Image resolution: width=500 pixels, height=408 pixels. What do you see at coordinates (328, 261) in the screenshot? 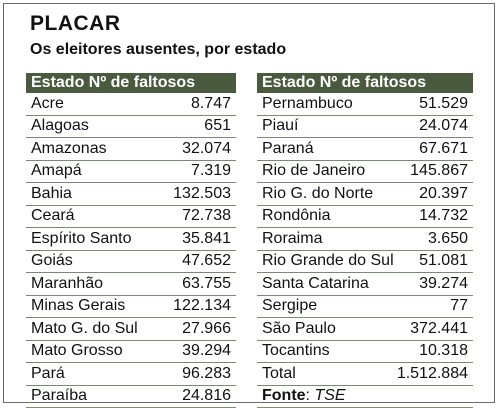
I see `state-name: Rio Grande do Sul` at bounding box center [328, 261].